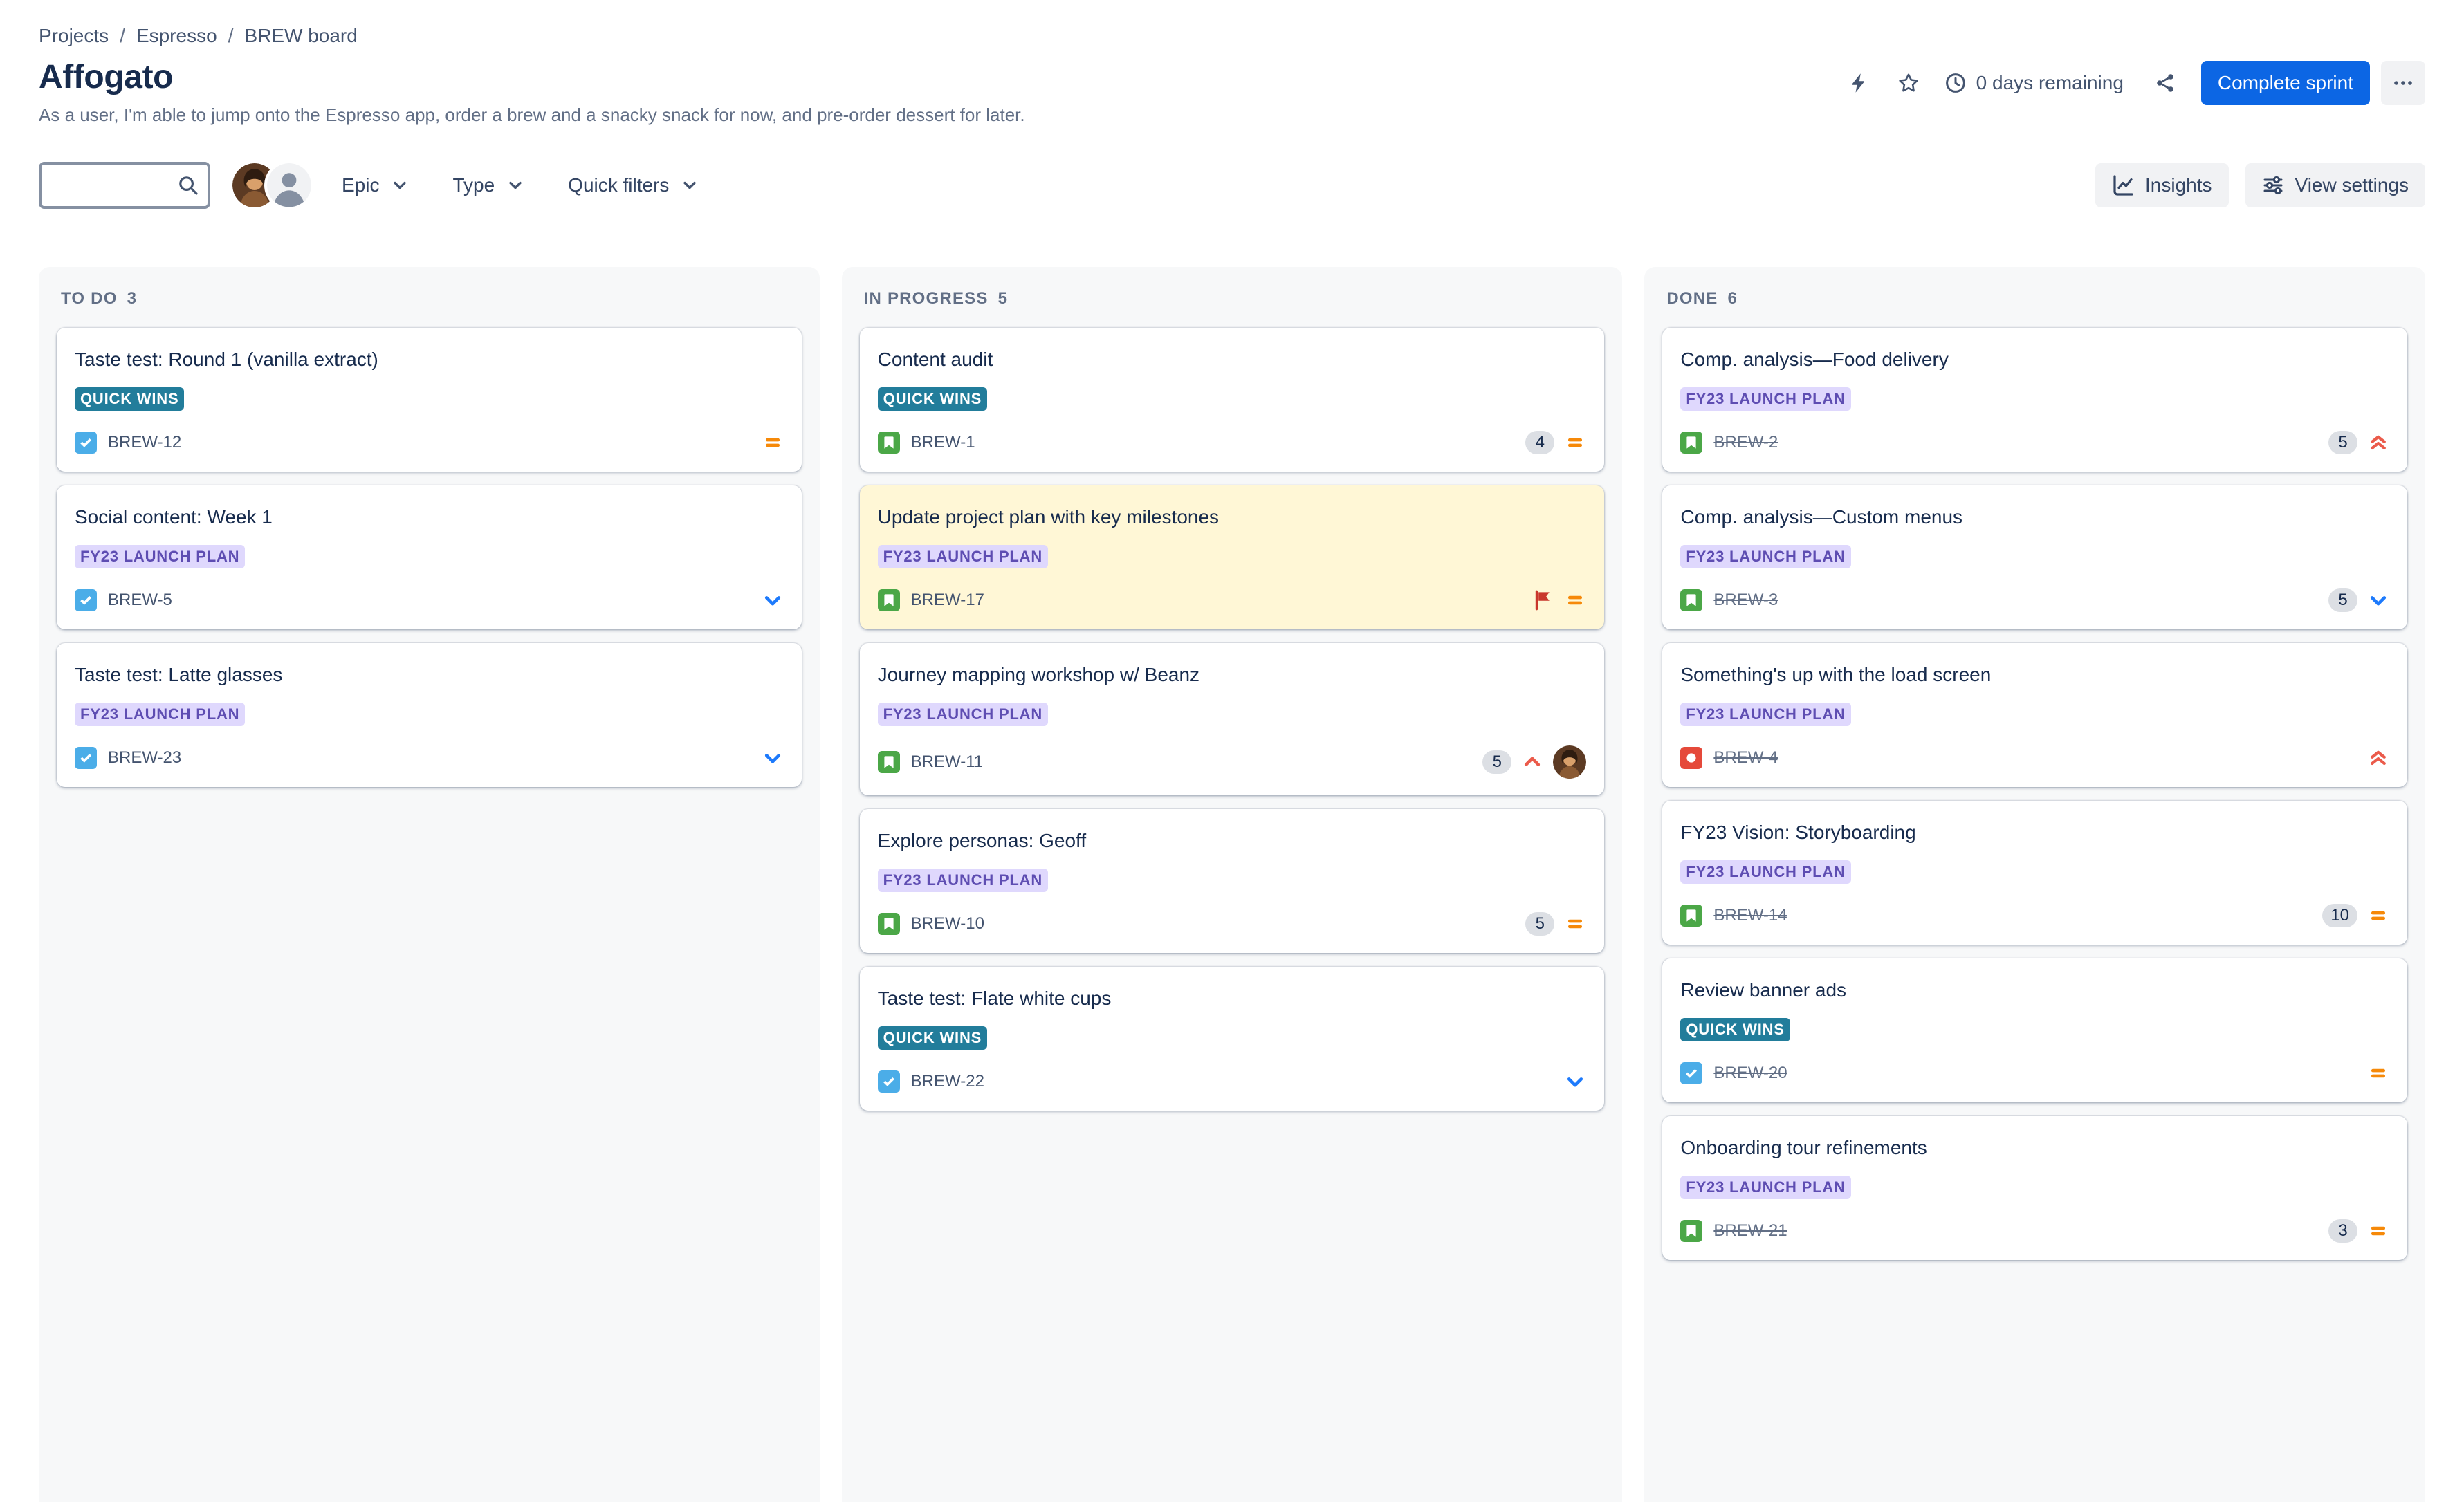  What do you see at coordinates (2035, 757) in the screenshot?
I see `card-footer: BREW-4` at bounding box center [2035, 757].